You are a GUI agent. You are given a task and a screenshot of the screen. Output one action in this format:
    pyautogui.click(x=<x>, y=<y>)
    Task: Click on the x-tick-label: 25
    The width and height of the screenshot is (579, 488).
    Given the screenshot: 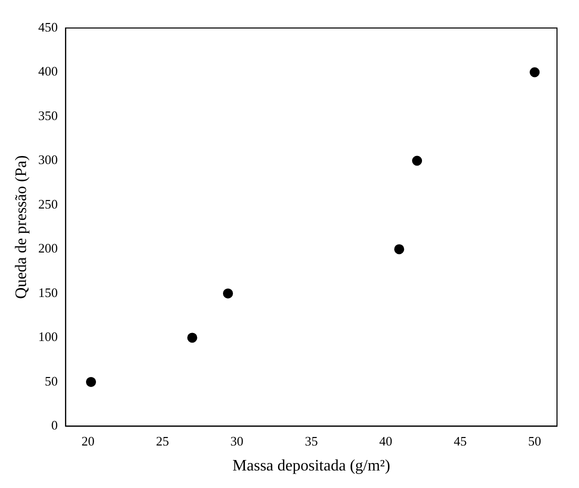 What is the action you would take?
    pyautogui.click(x=162, y=440)
    